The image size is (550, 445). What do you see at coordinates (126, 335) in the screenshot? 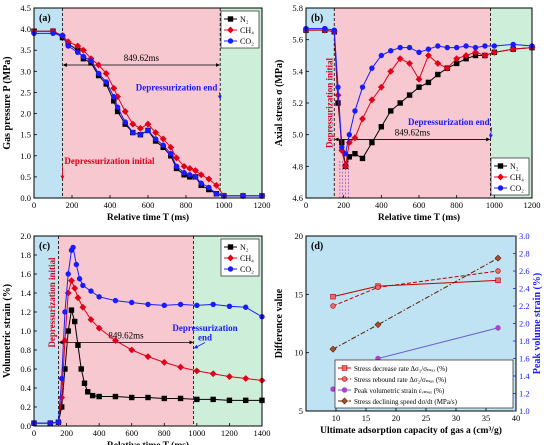
I see `interval-label: 849.62ms` at bounding box center [126, 335].